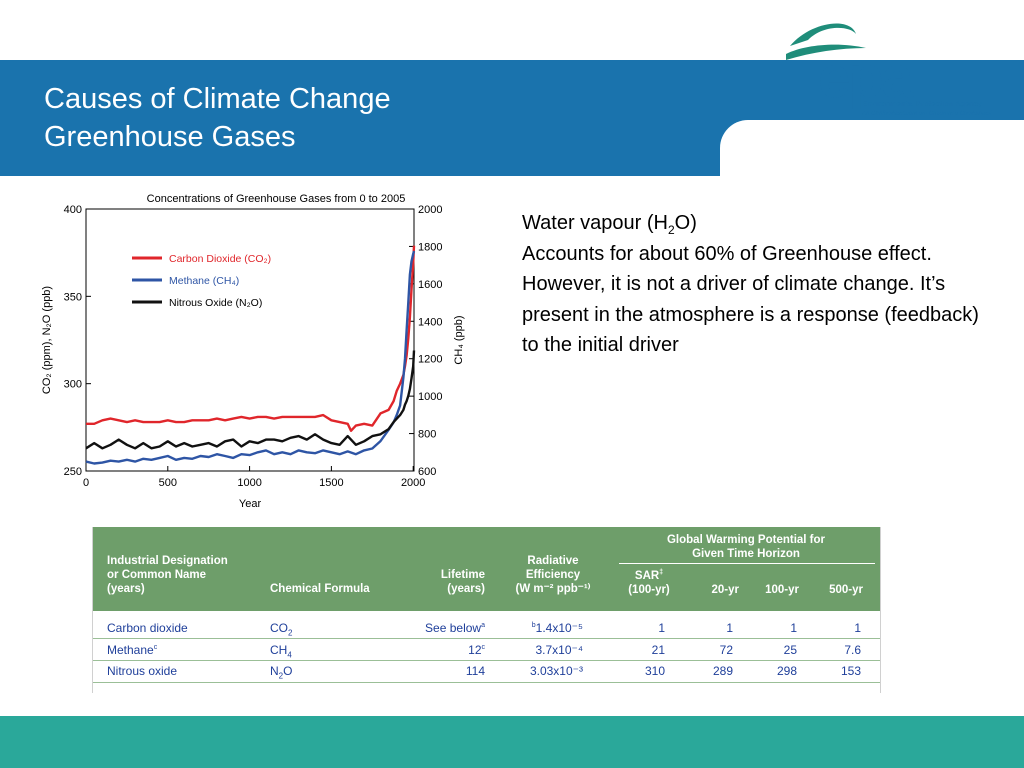 This screenshot has width=1024, height=768. What do you see at coordinates (609, 224) in the screenshot?
I see `water-vapour-heading: Water vapour (H2O)` at bounding box center [609, 224].